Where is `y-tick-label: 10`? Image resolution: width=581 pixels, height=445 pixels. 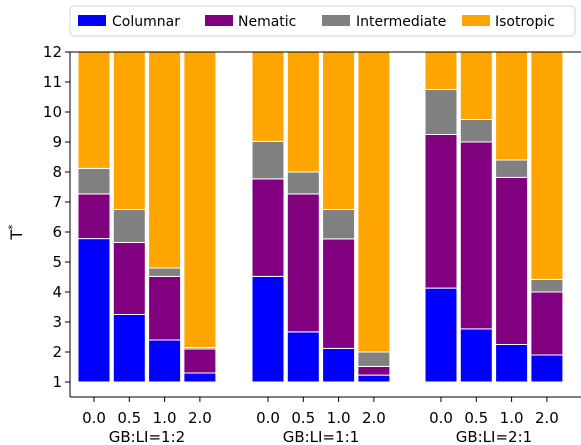
y-tick-label: 10 is located at coordinates (52, 112).